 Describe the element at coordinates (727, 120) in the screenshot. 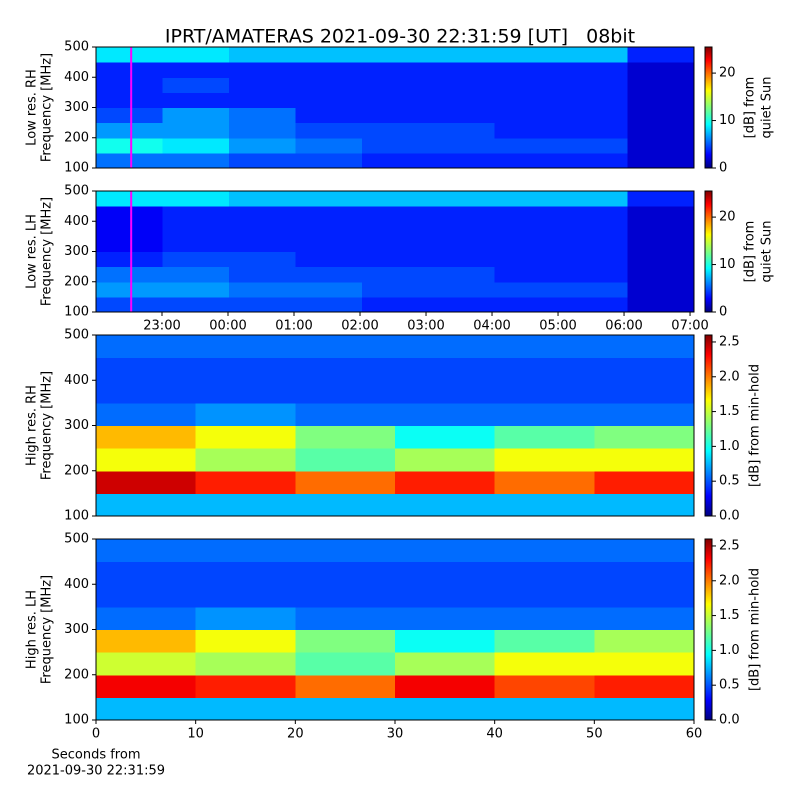

I see `colorbar-tick-label: 10` at that location.